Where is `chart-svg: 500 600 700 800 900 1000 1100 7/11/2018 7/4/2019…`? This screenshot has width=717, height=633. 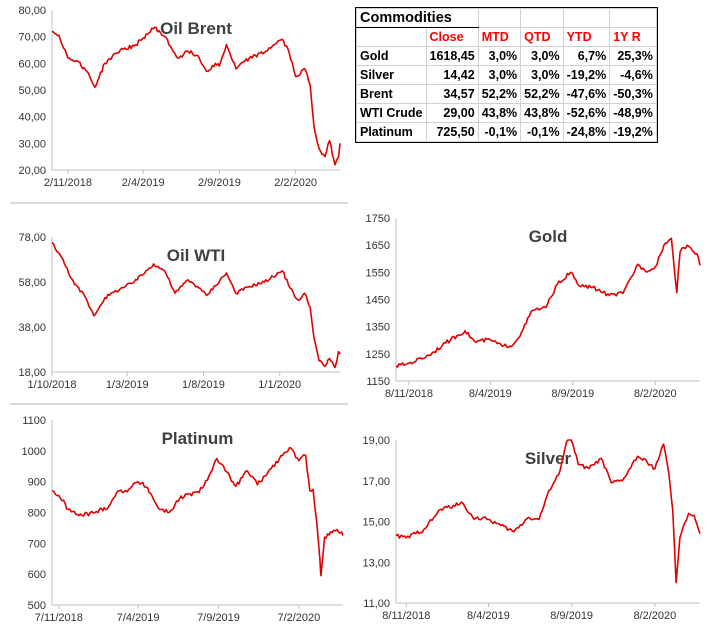
chart-svg: 500 600 700 800 900 1000 1100 7/11/2018 7/4/2019… is located at coordinates (183, 519).